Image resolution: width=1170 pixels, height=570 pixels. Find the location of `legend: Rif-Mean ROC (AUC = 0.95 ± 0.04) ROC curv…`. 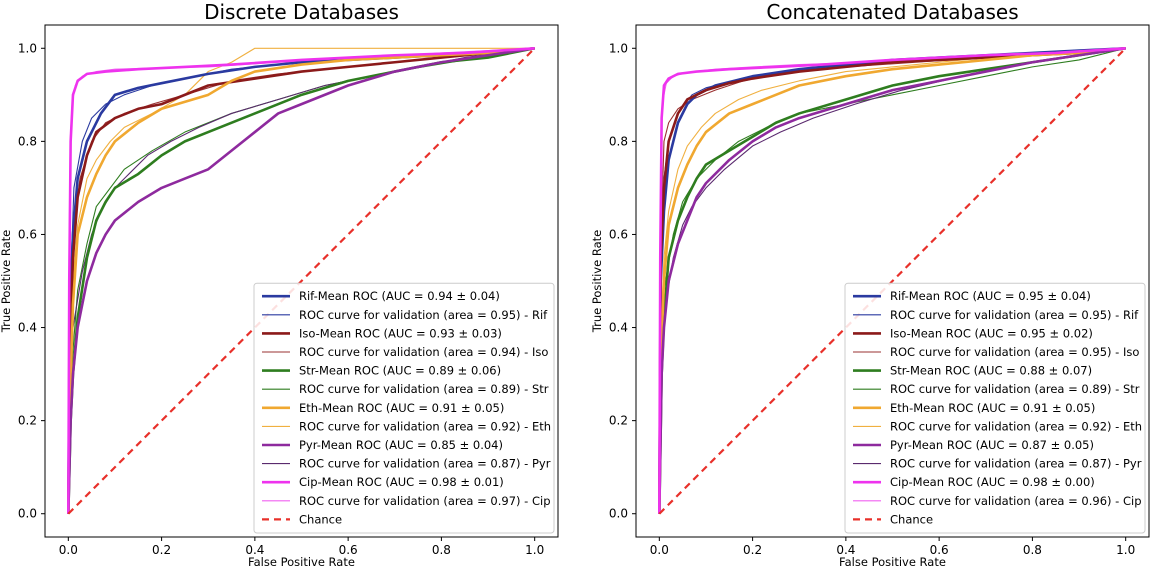

legend: Rif-Mean ROC (AUC = 0.95 ± 0.04) ROC curv… is located at coordinates (995, 408).